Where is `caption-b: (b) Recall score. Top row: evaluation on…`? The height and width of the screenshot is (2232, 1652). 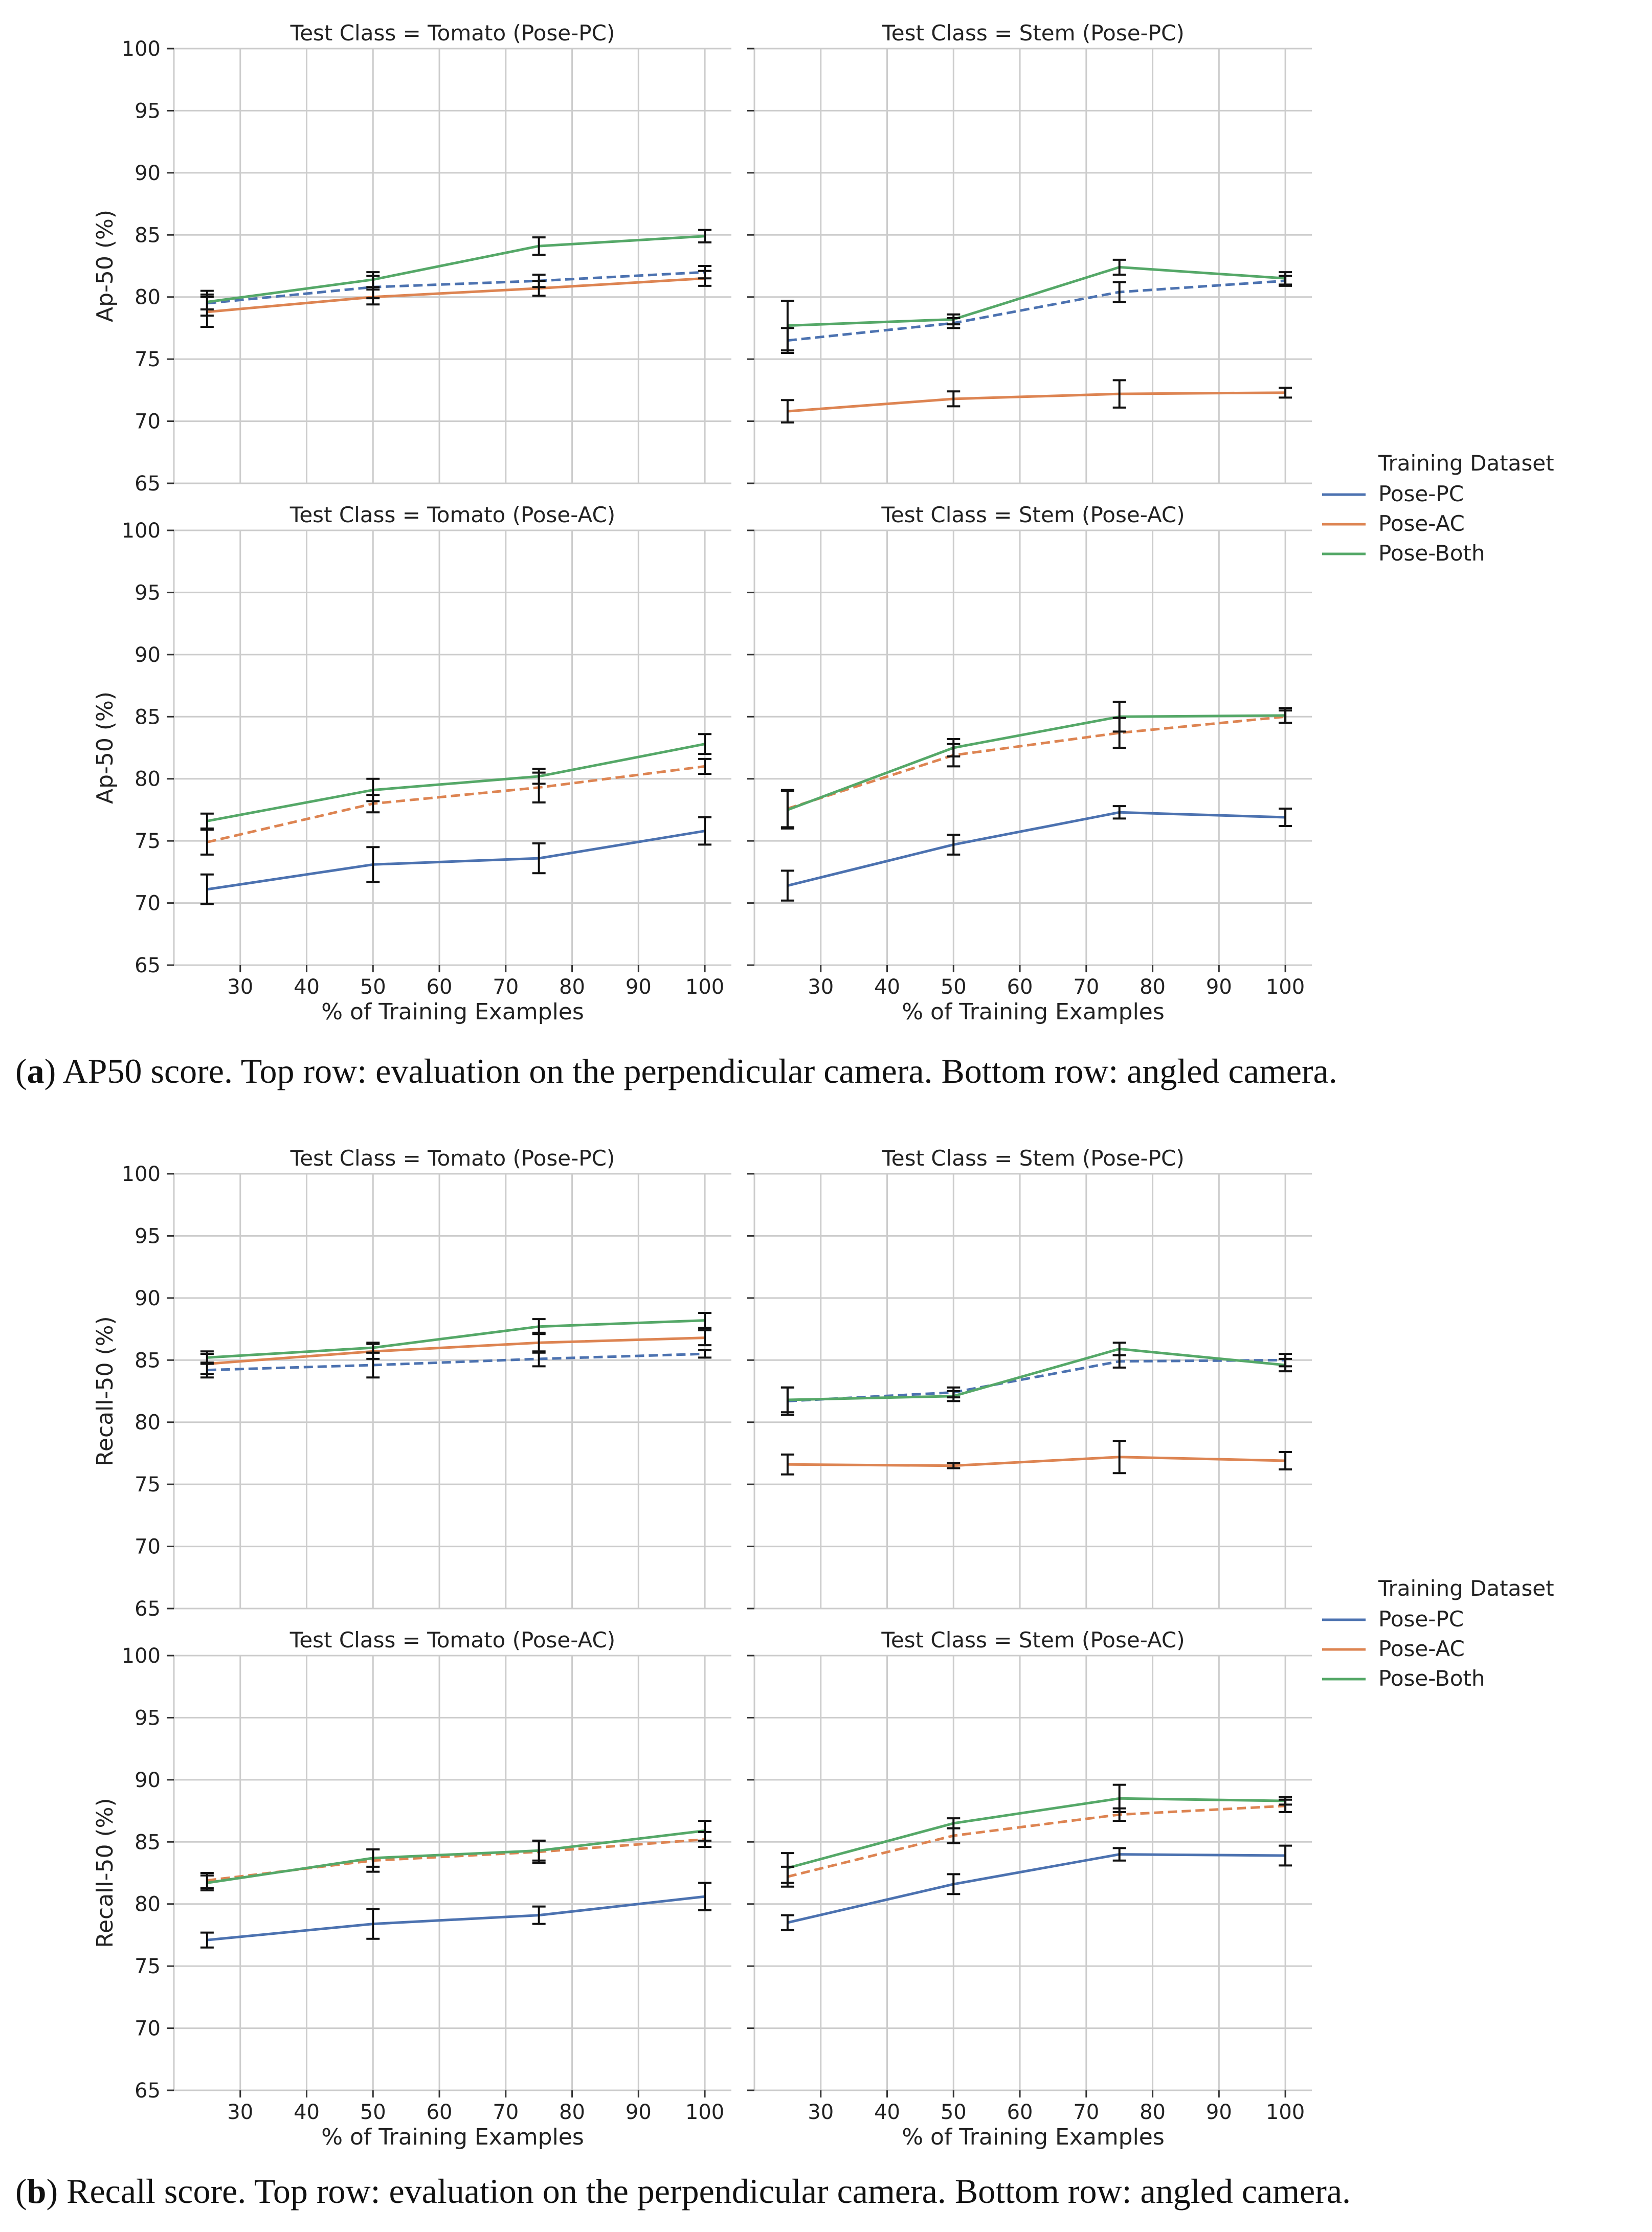
caption-b: (b) Recall score. Top row: evaluation on… is located at coordinates (683, 2191).